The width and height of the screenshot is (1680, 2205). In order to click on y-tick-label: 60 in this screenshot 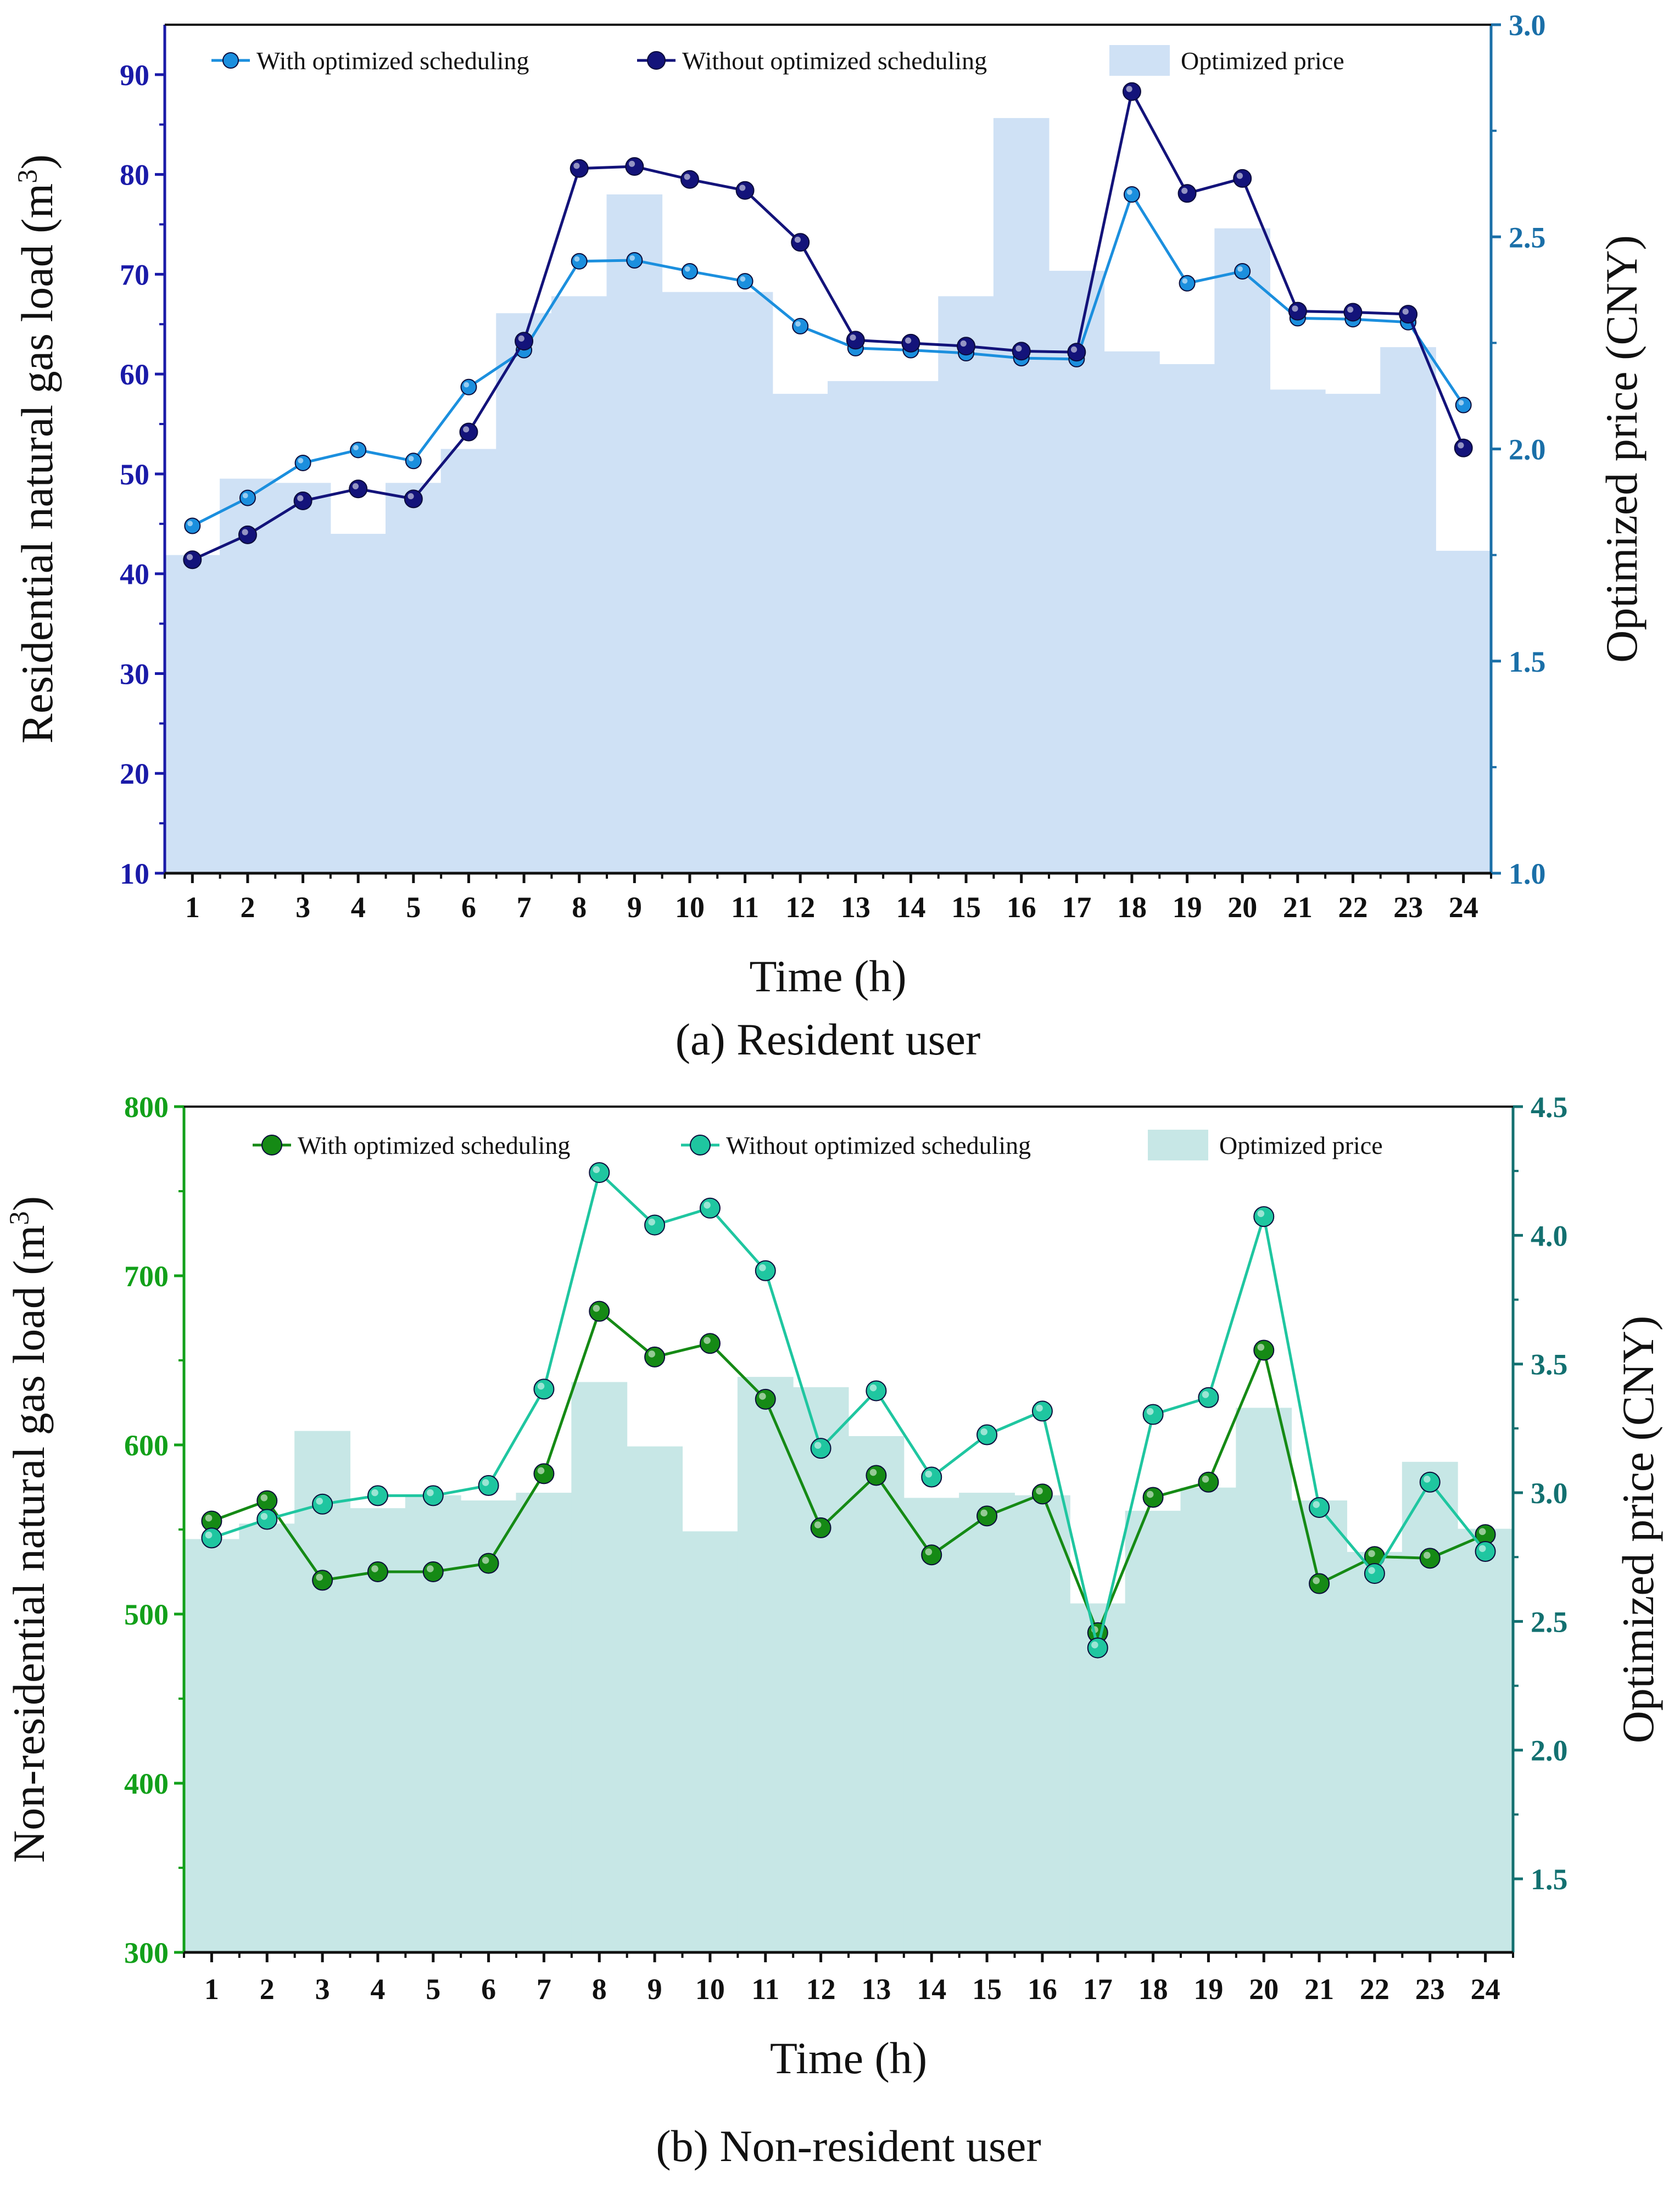, I will do `click(134, 374)`.